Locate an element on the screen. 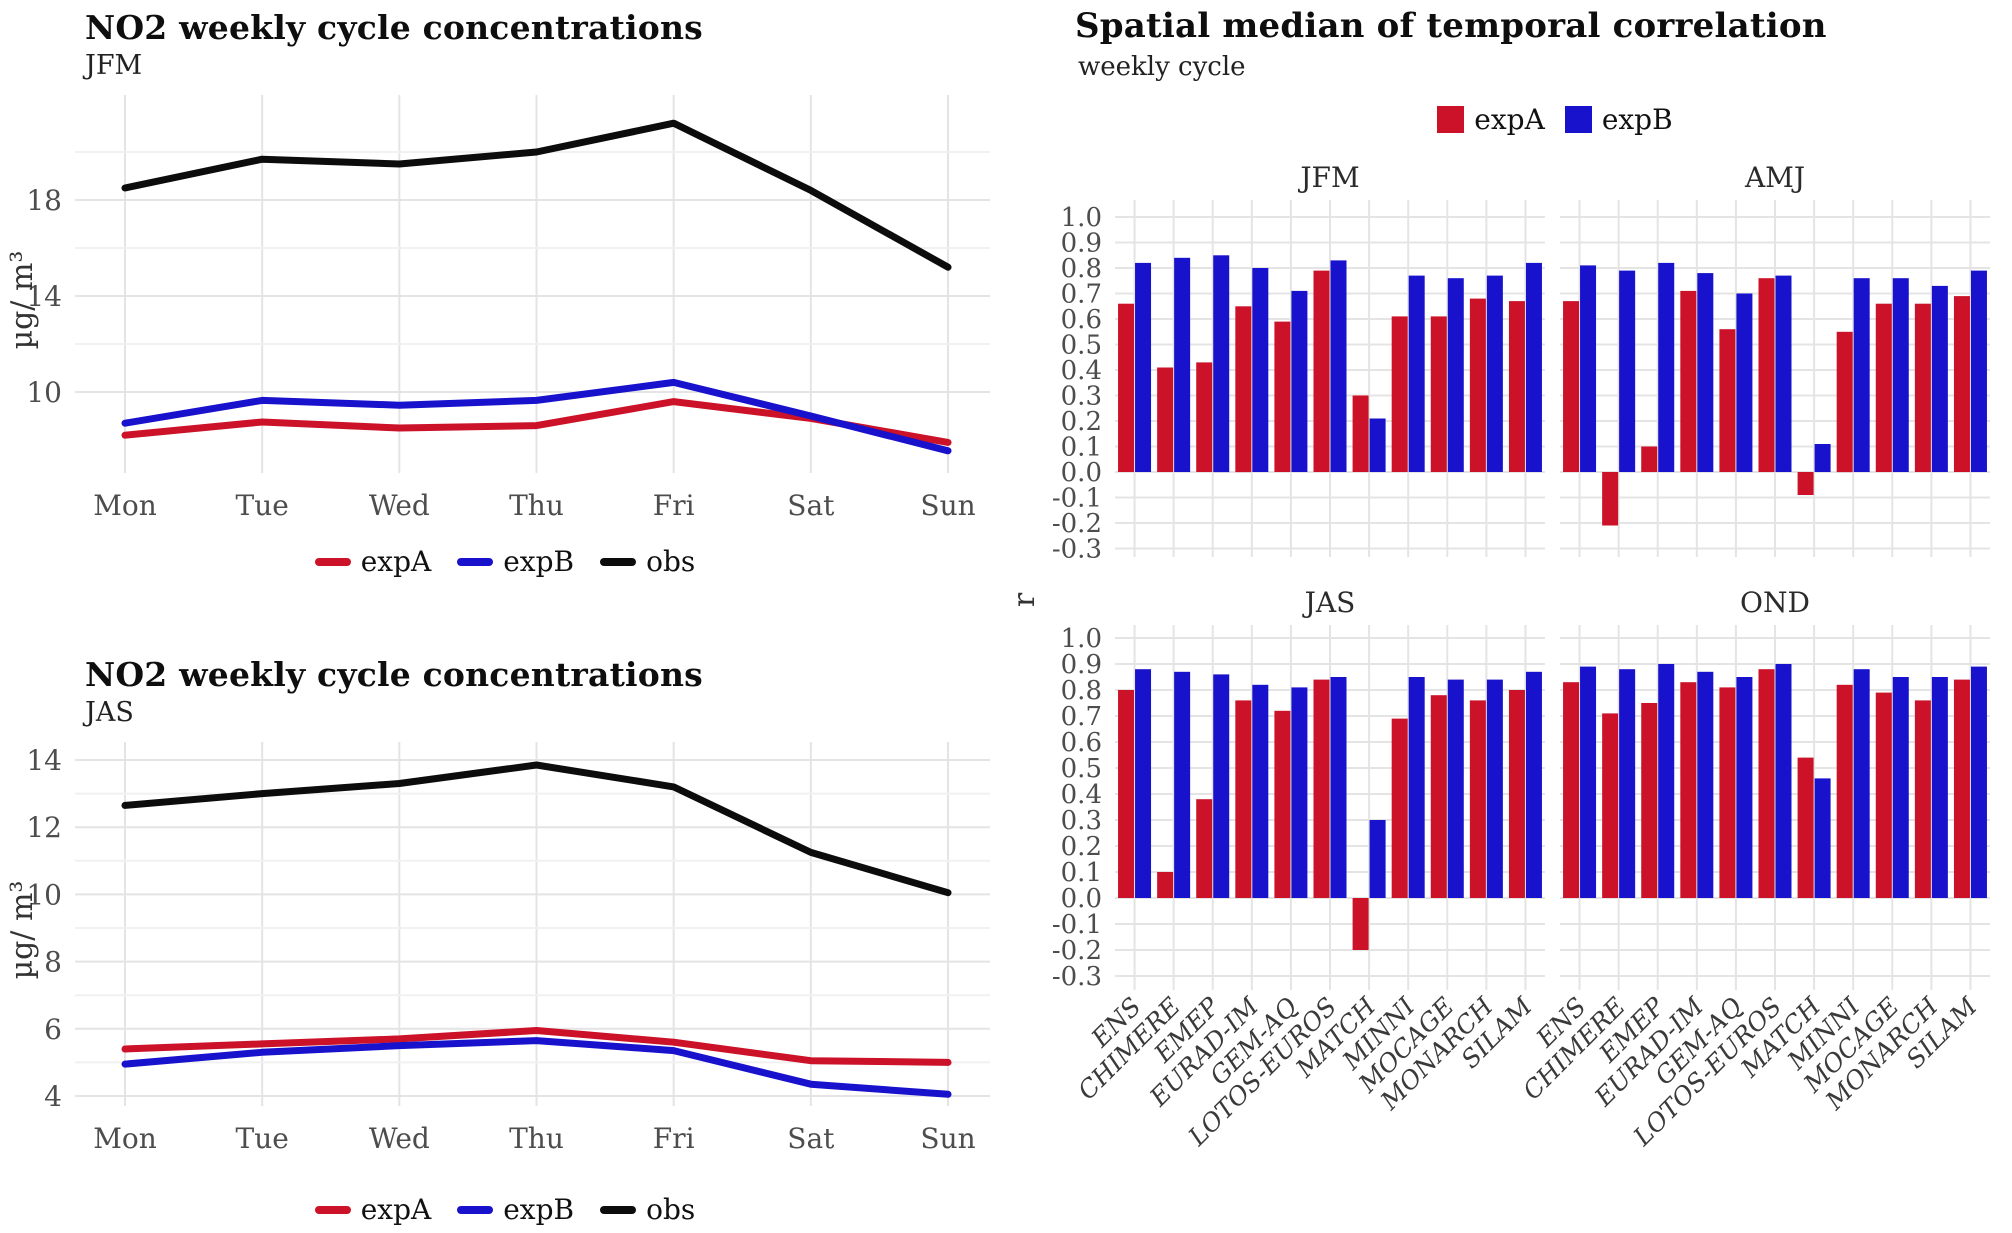  bar-JAS-ENS-expB is located at coordinates (1143, 783).